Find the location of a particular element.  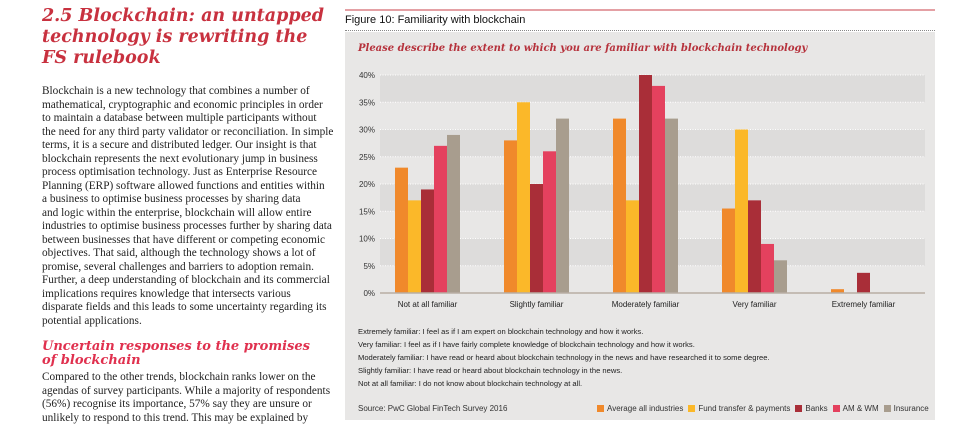

legend-item: Banks is located at coordinates (811, 408).